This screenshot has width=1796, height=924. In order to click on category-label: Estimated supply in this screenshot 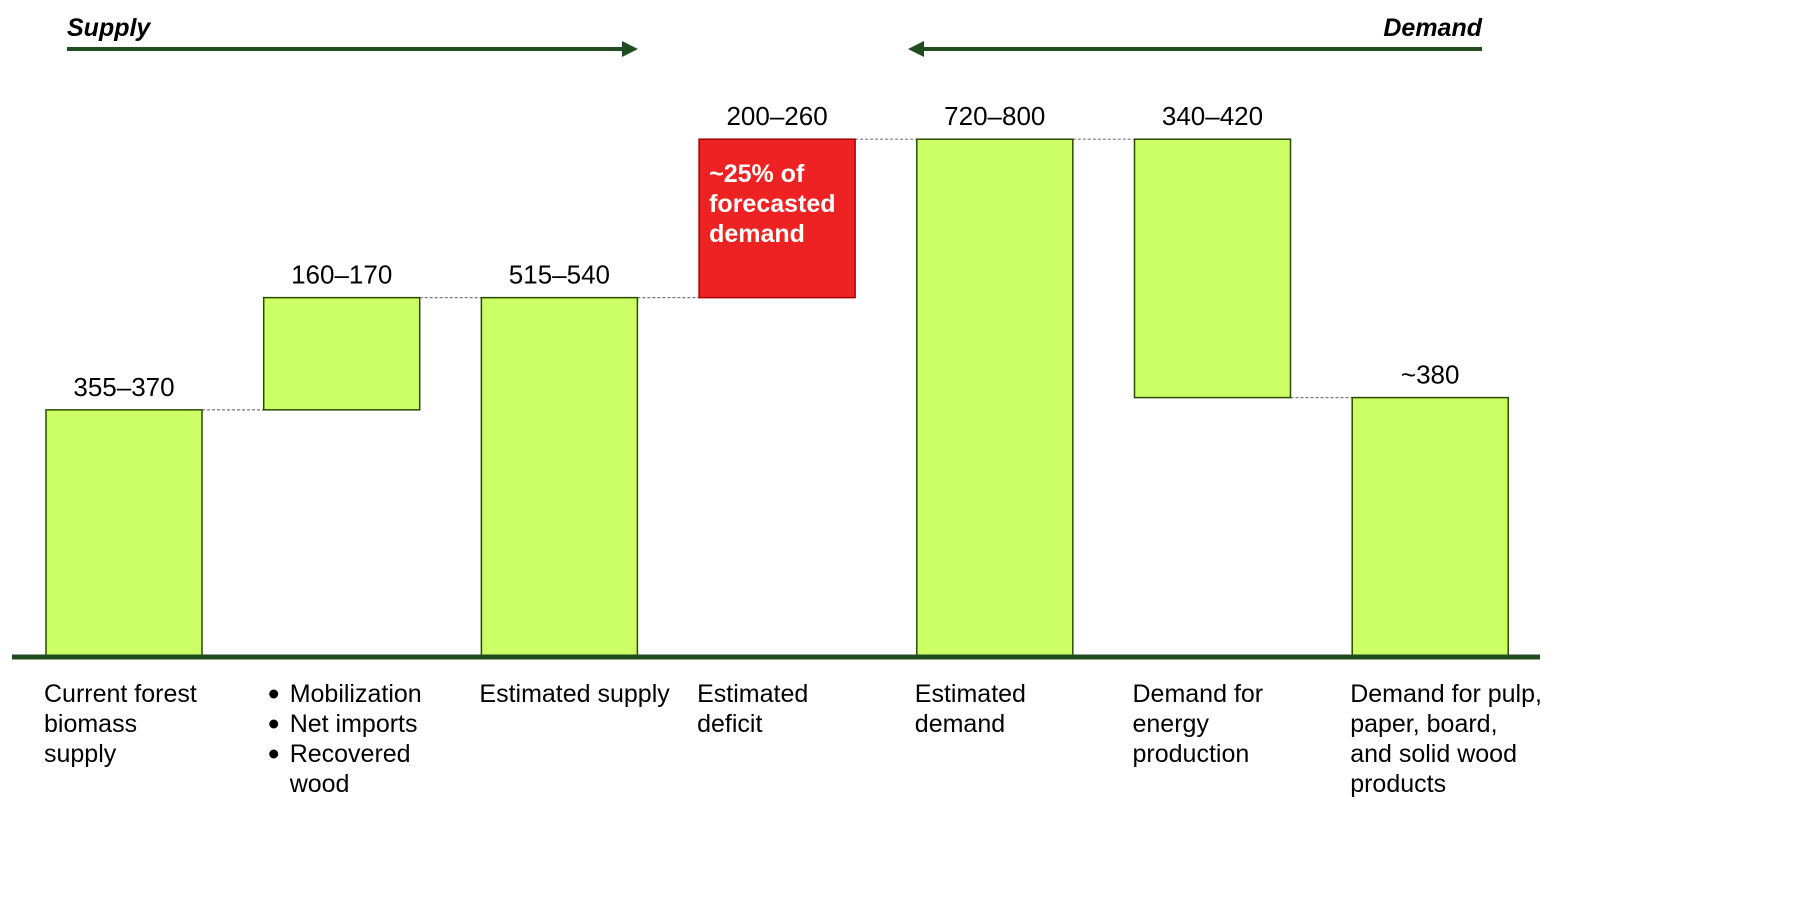, I will do `click(574, 694)`.